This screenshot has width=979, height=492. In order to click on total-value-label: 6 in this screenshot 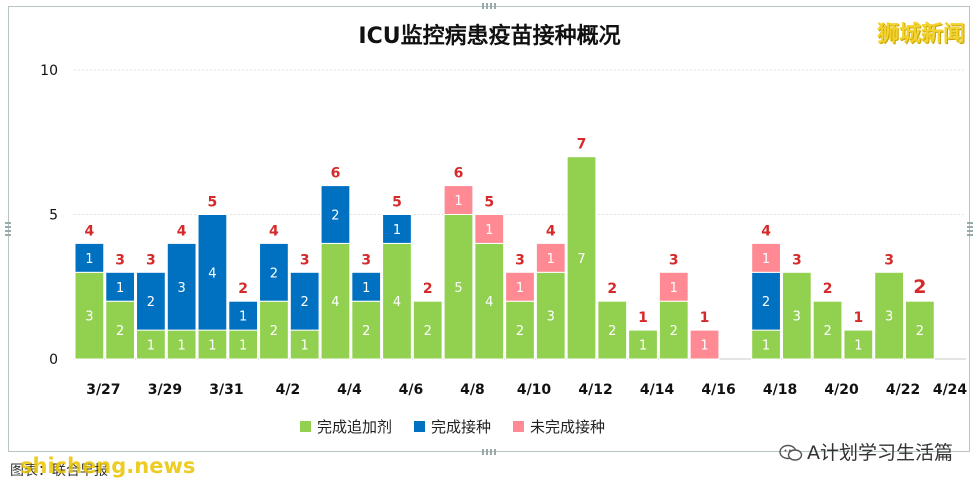, I will do `click(459, 174)`.